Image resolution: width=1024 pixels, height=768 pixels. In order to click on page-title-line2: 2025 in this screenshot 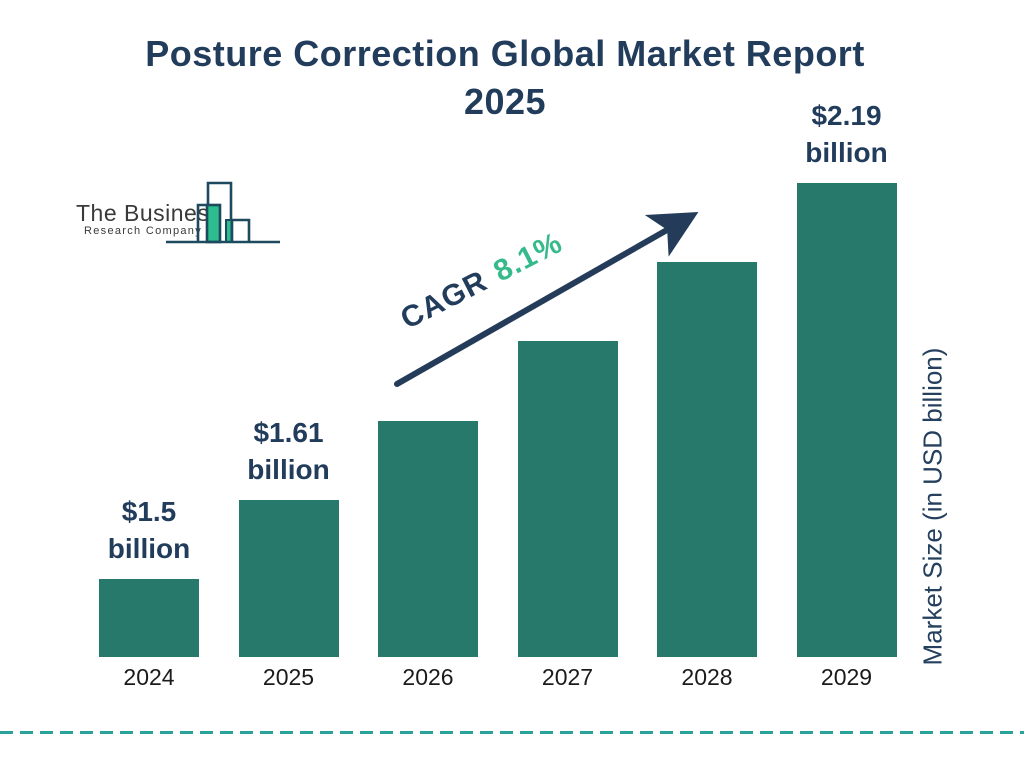, I will do `click(505, 101)`.